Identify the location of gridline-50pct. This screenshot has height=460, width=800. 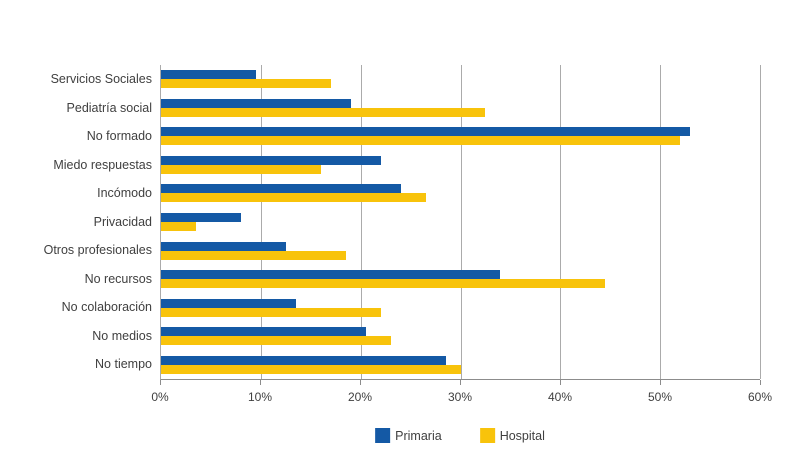
(661, 222).